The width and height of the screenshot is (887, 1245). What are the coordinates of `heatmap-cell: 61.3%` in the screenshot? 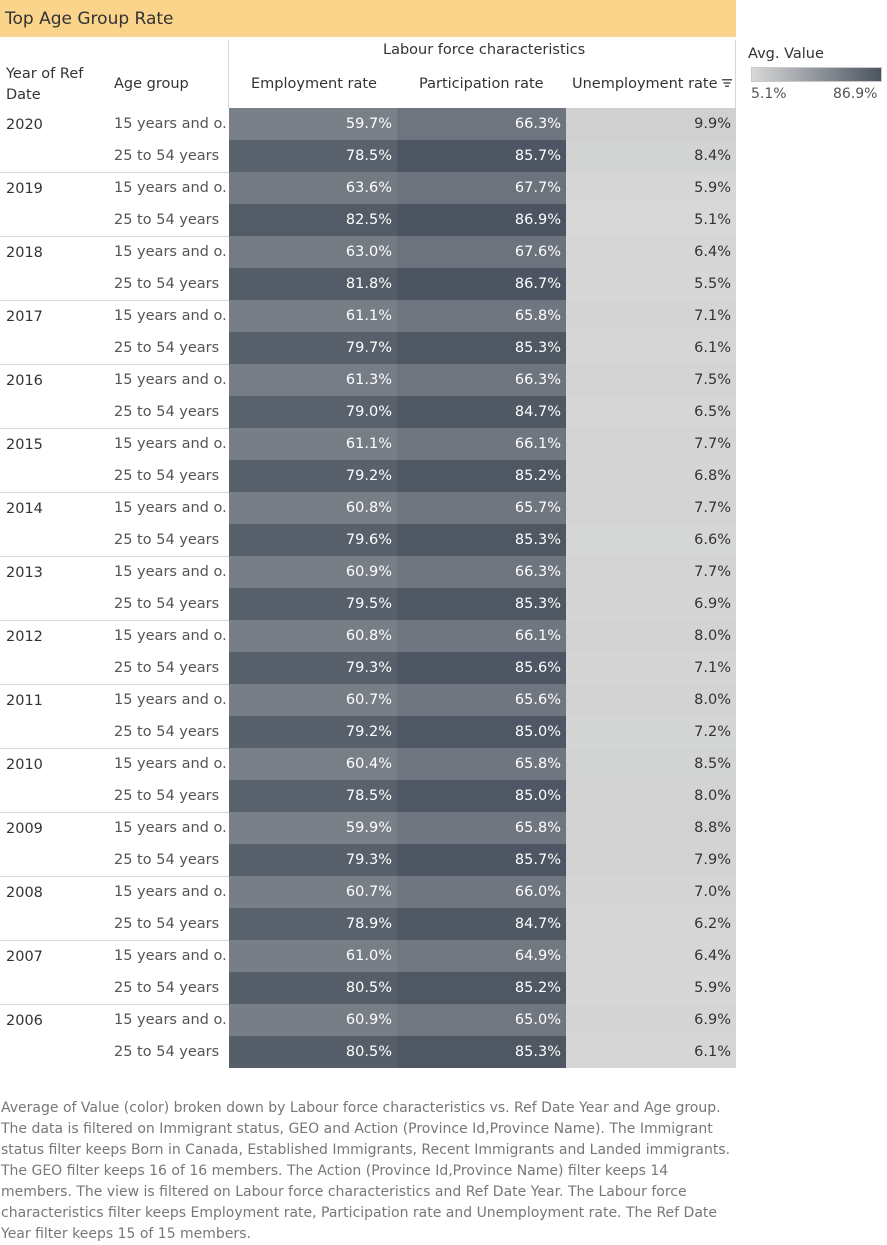 It's located at (313, 380).